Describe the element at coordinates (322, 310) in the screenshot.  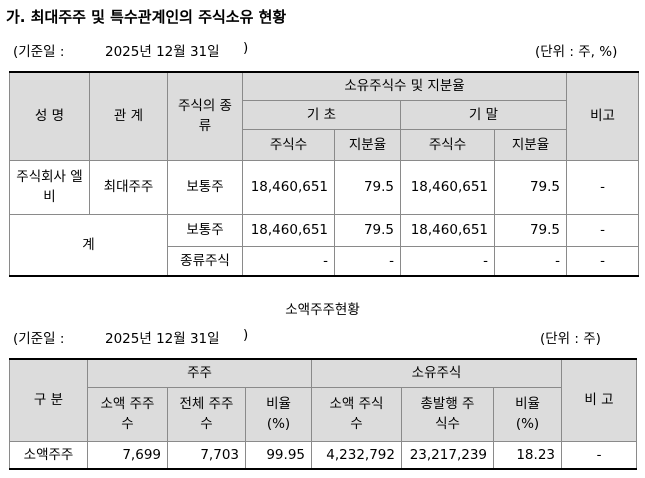
I see `minor-shareholder-title: 소액주주현황` at that location.